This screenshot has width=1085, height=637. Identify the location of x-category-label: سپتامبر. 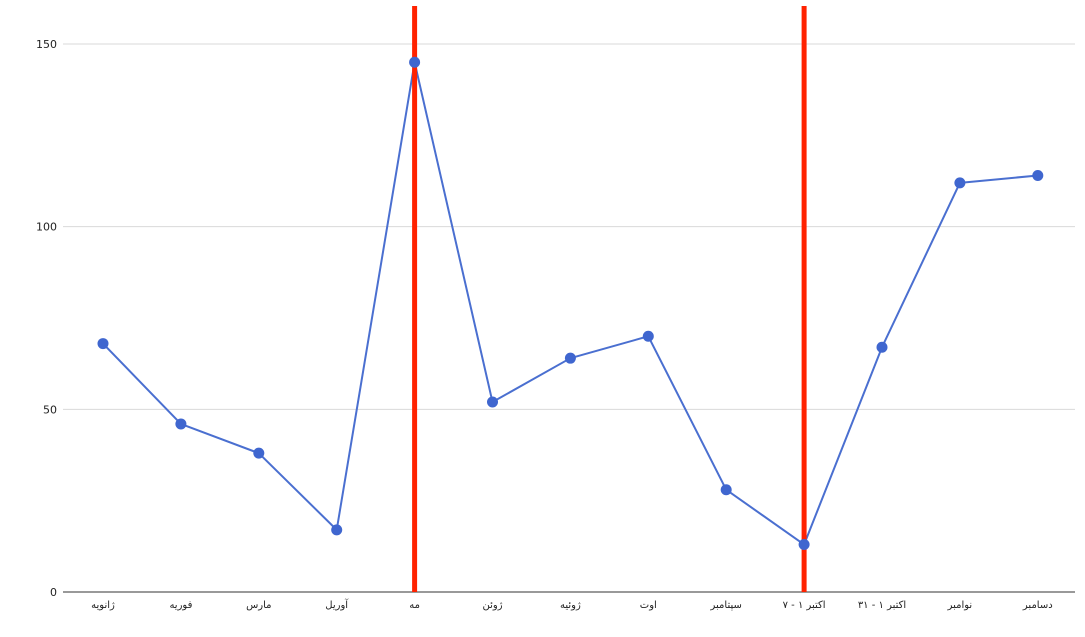
(726, 605).